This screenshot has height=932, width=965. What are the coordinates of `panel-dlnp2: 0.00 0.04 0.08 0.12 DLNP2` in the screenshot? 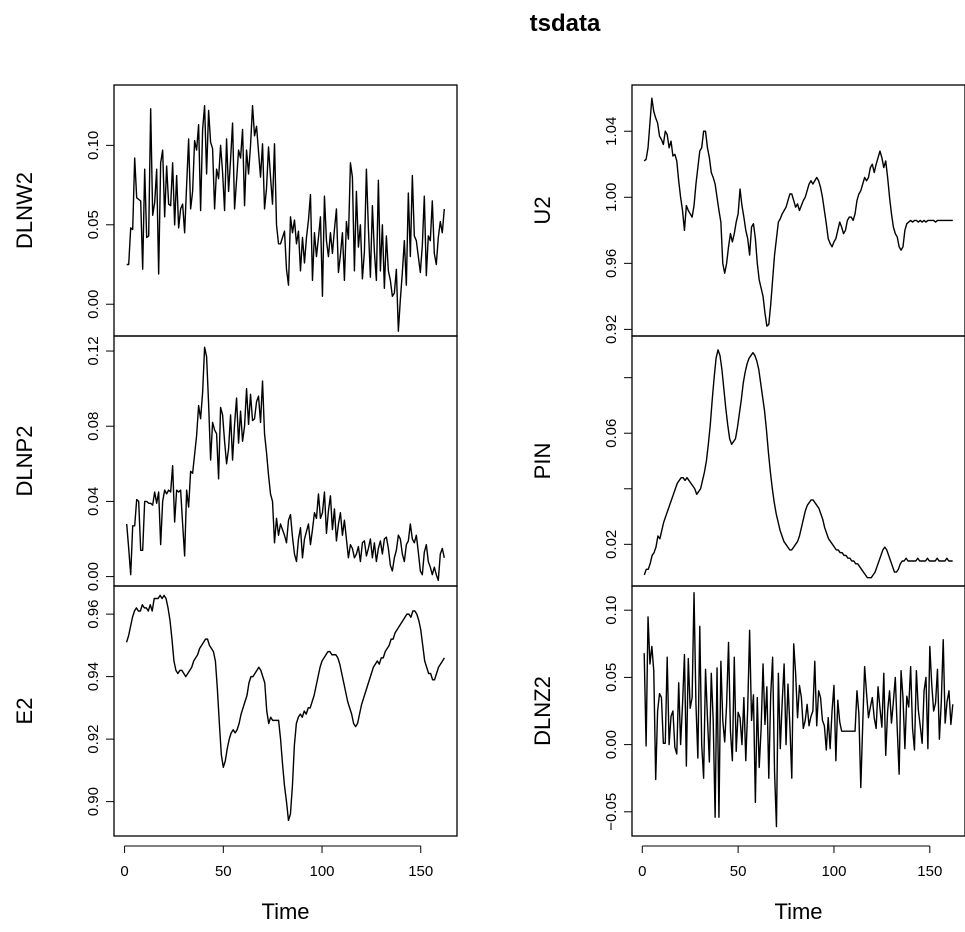 It's located at (235, 463).